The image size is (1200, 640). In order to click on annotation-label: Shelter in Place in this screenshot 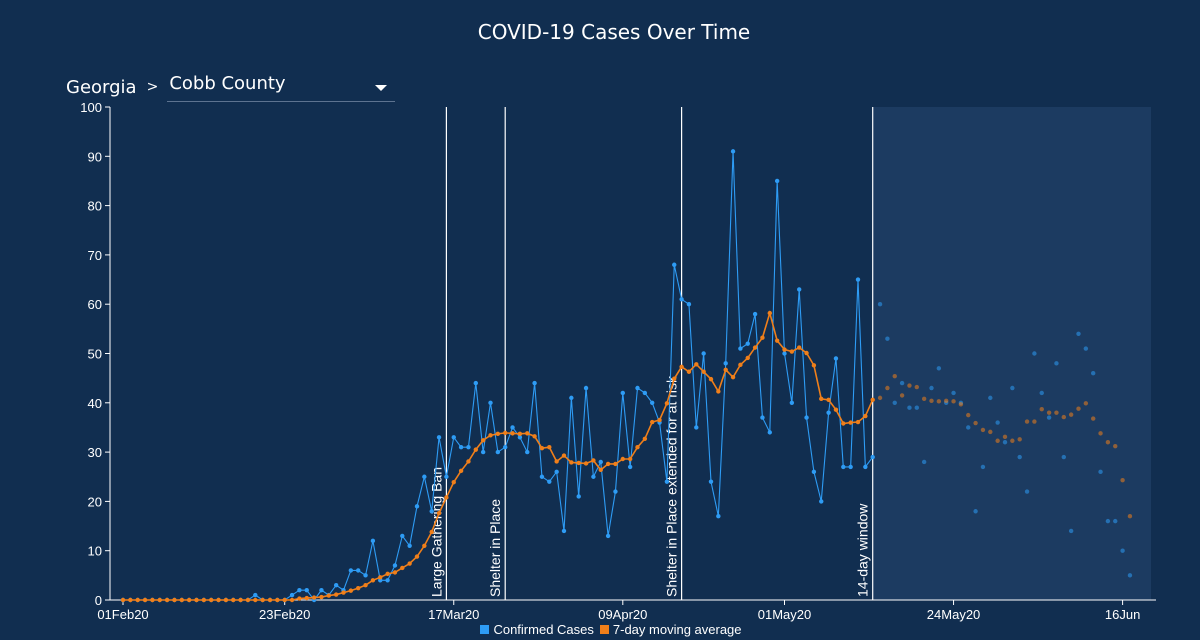, I will do `click(495, 548)`.